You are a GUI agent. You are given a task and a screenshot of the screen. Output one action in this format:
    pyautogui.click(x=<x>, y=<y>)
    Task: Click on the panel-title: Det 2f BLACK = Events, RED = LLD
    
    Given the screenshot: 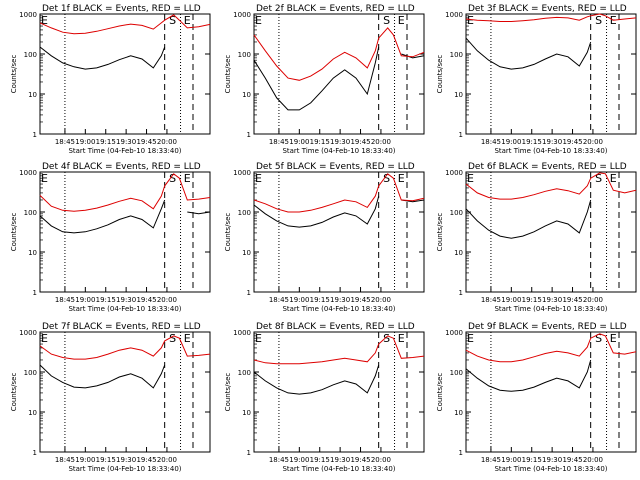 What is the action you would take?
    pyautogui.click(x=335, y=9)
    